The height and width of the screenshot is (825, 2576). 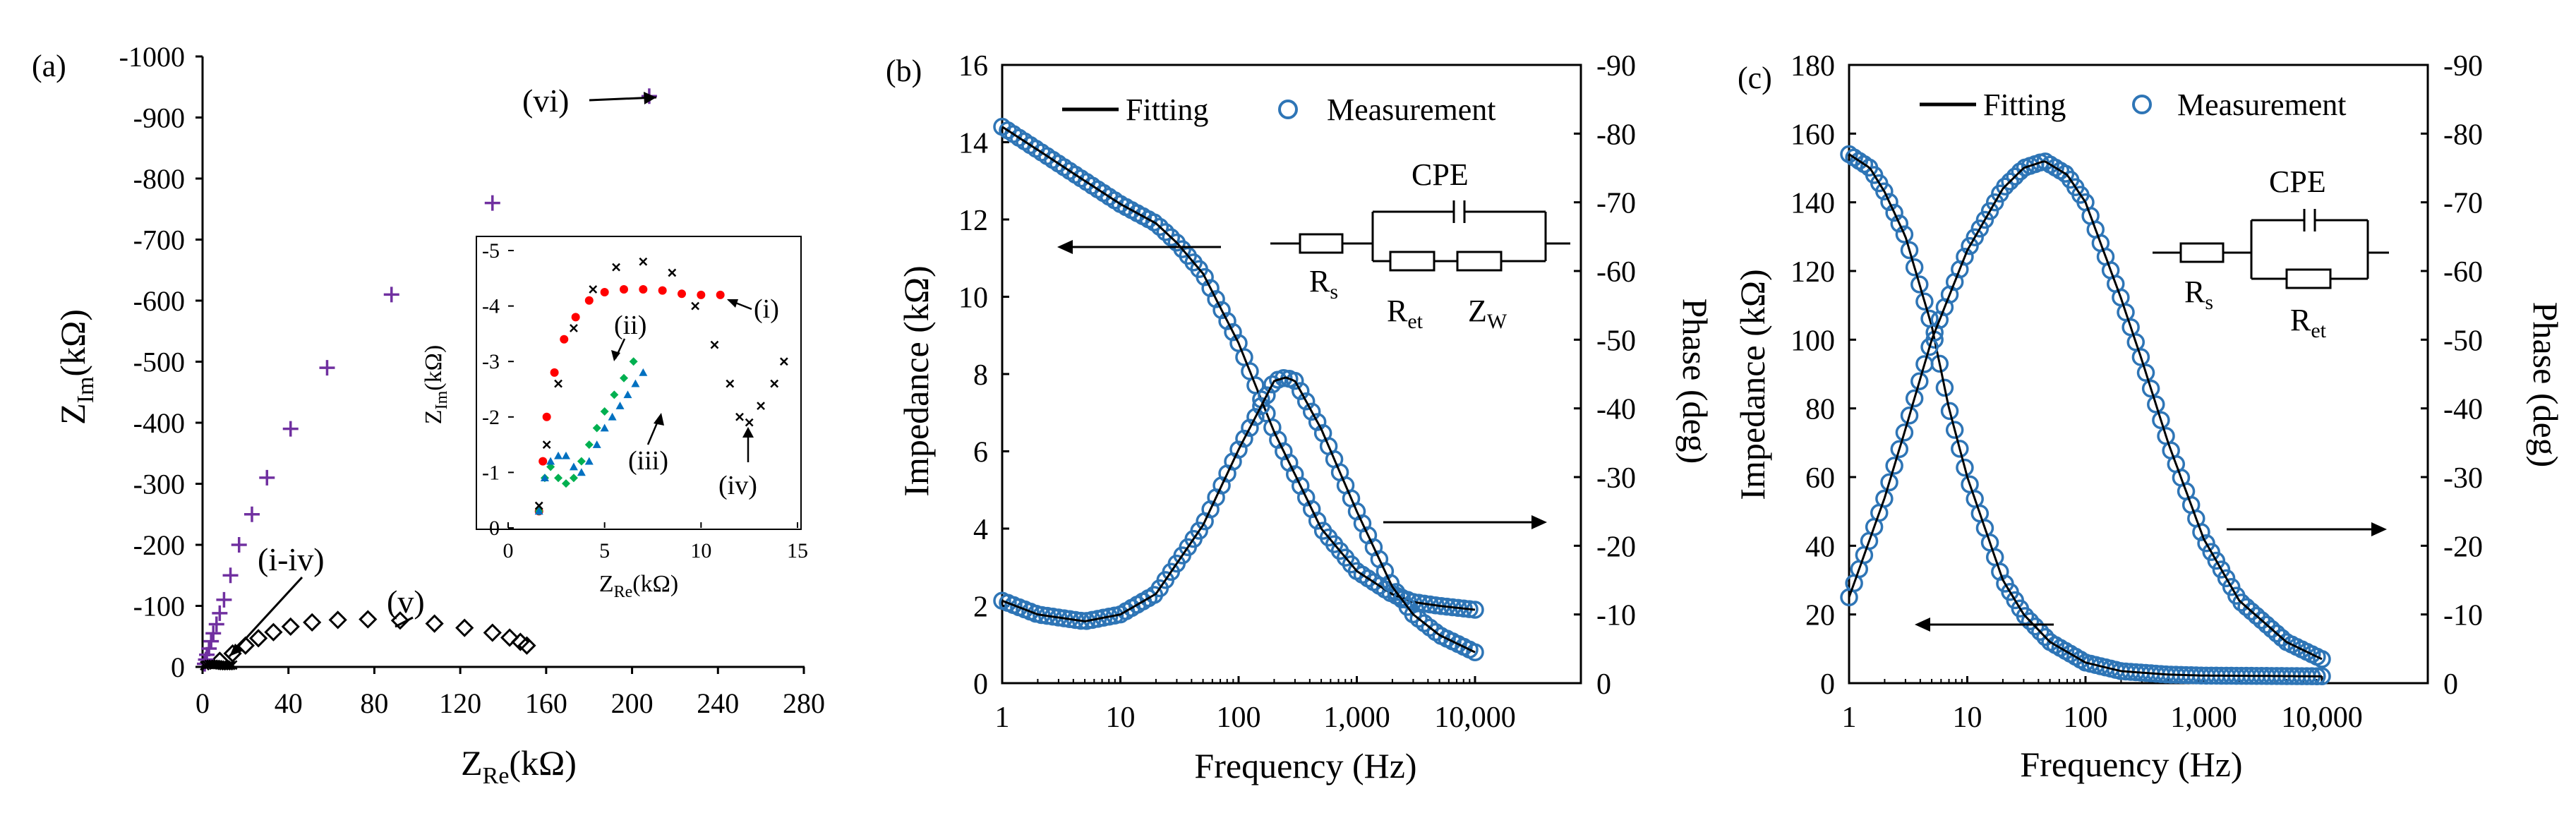 What do you see at coordinates (2198, 294) in the screenshot?
I see `circuit-c-rs-label: Rs` at bounding box center [2198, 294].